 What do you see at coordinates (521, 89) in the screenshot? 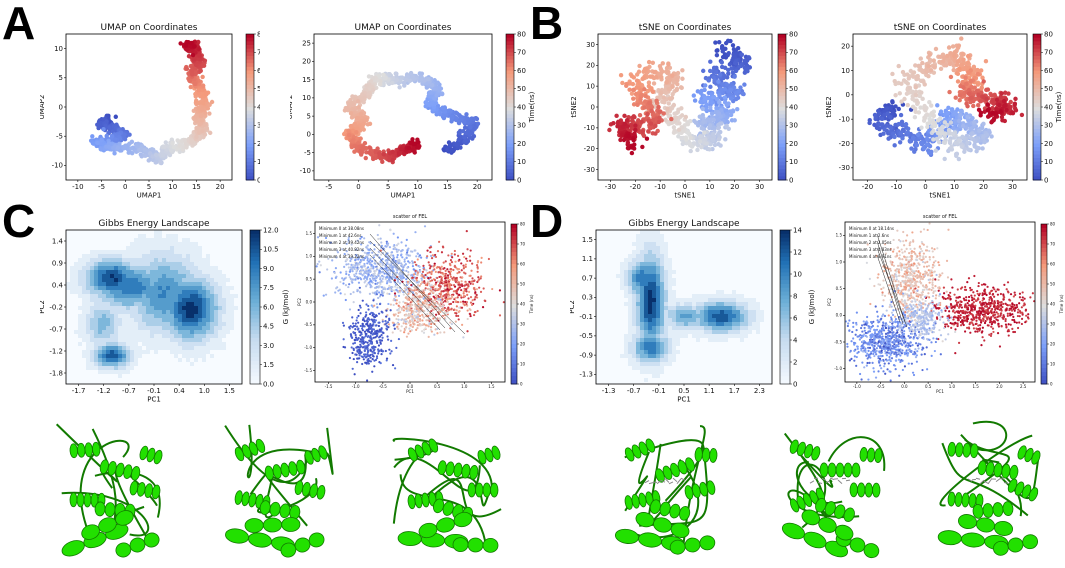
I see `colorbar-tick-label: 50` at bounding box center [521, 89].